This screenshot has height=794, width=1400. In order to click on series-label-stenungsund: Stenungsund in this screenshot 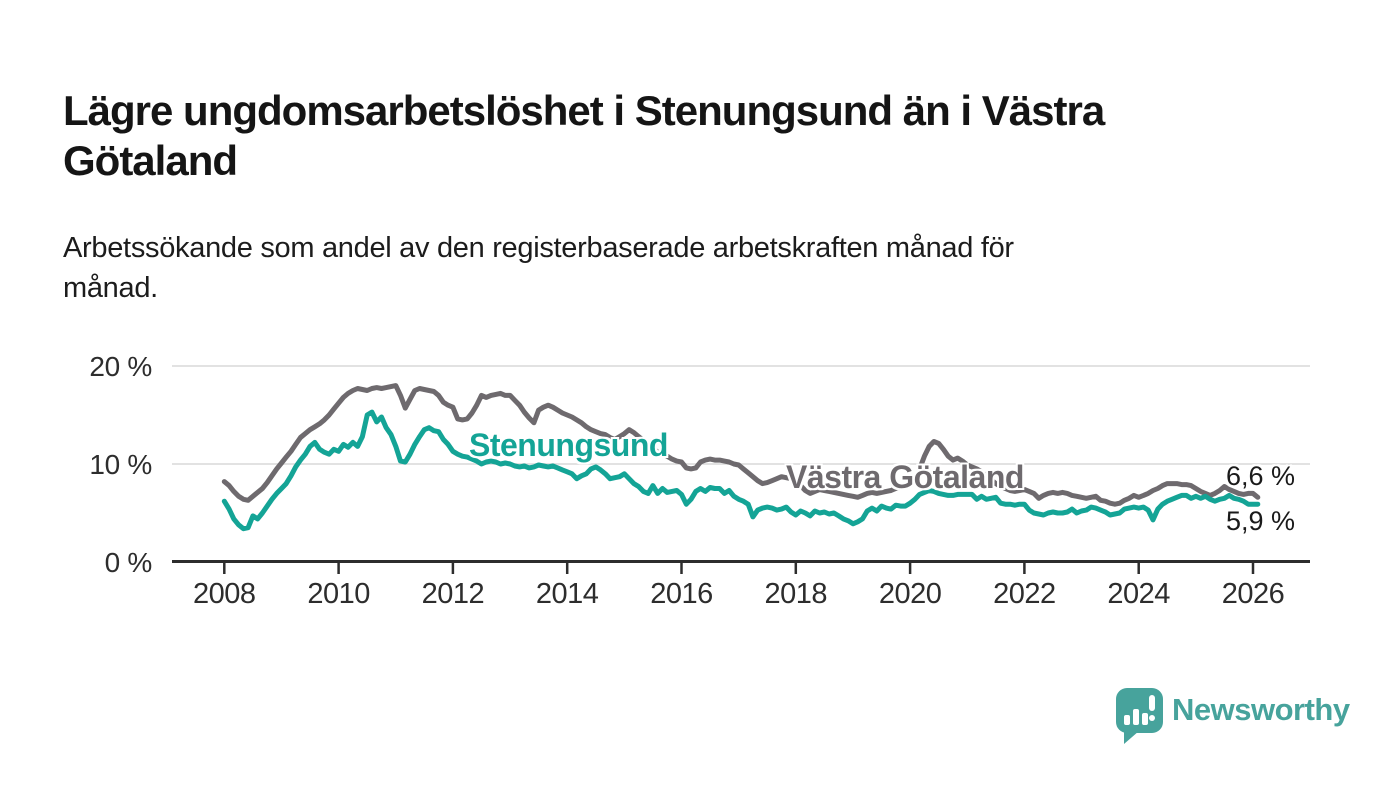, I will do `click(568, 445)`.